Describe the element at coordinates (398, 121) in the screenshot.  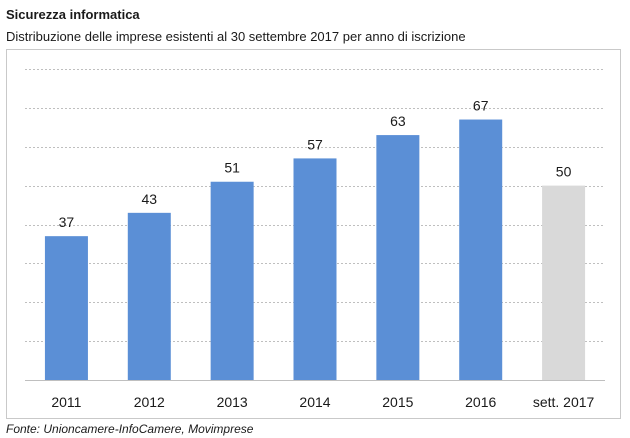
I see `data-label: 63` at that location.